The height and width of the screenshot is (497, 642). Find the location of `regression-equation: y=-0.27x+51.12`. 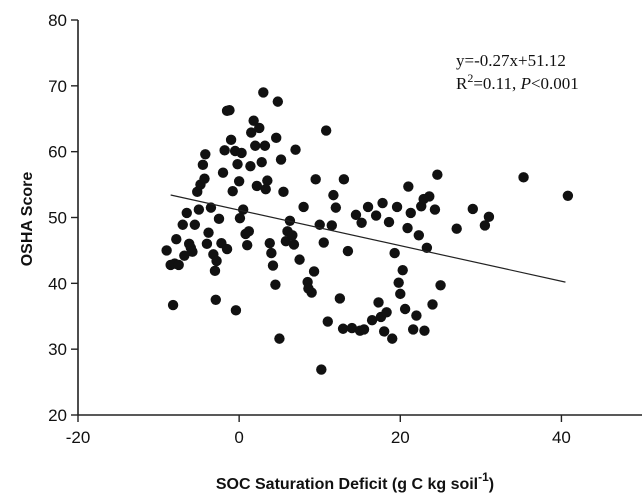

regression-equation: y=-0.27x+51.12 is located at coordinates (511, 60).